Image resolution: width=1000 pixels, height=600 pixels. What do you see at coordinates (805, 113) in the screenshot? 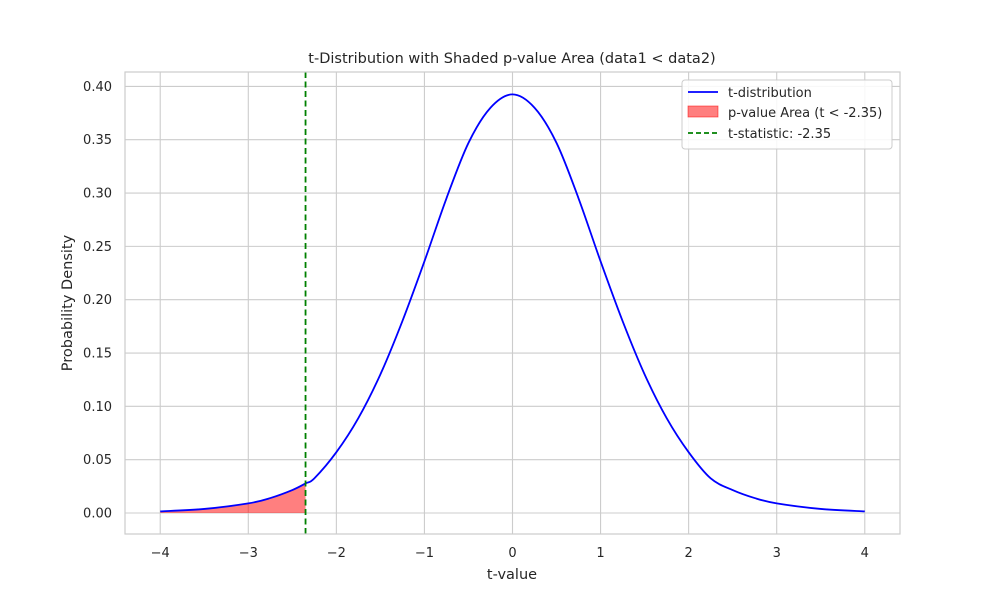
I see `legend-label-p-value-area: p-value Area (t < -2.35)` at bounding box center [805, 113].